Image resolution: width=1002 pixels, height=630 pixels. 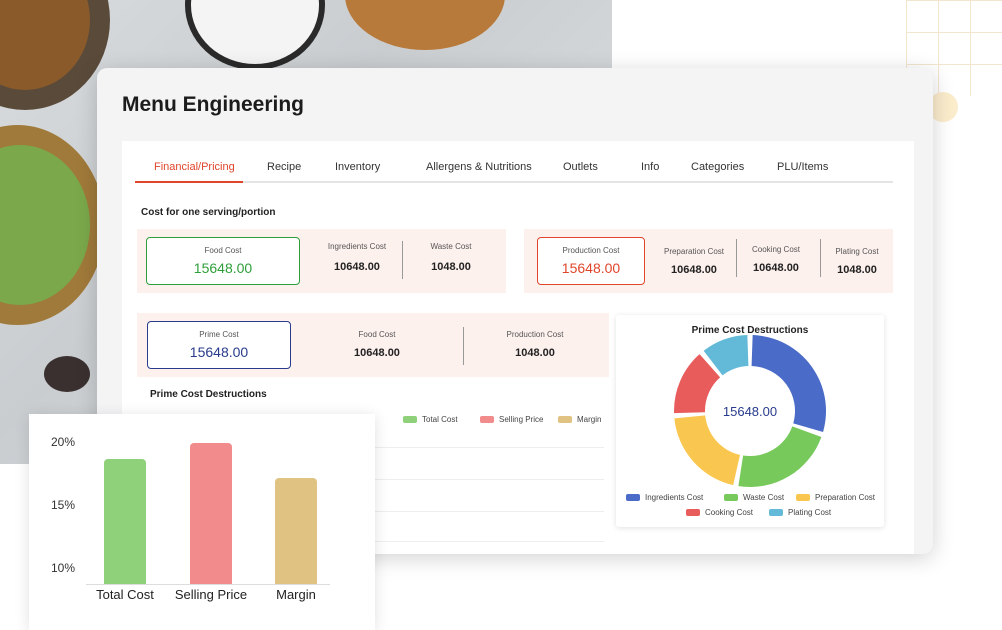 I want to click on legend-item-selling-price: Selling Price, so click(x=511, y=419).